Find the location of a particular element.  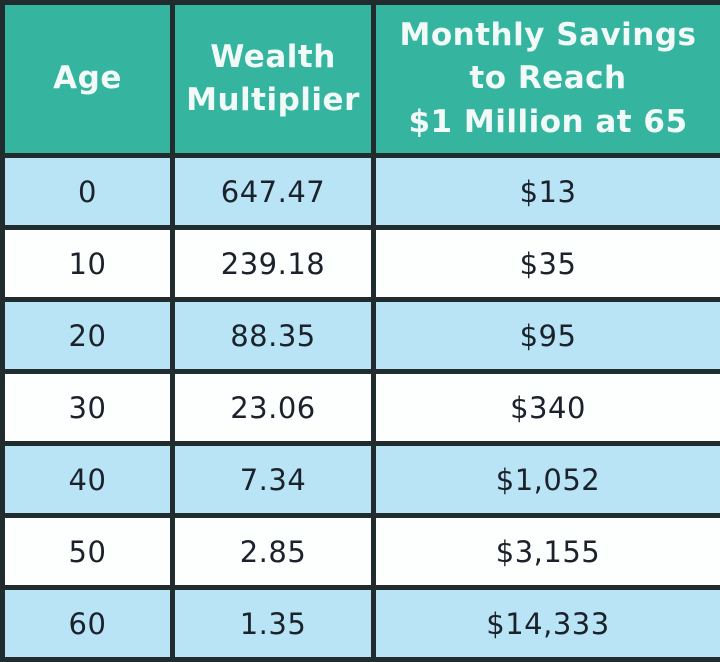

col-header-age: Age is located at coordinates (87, 79).